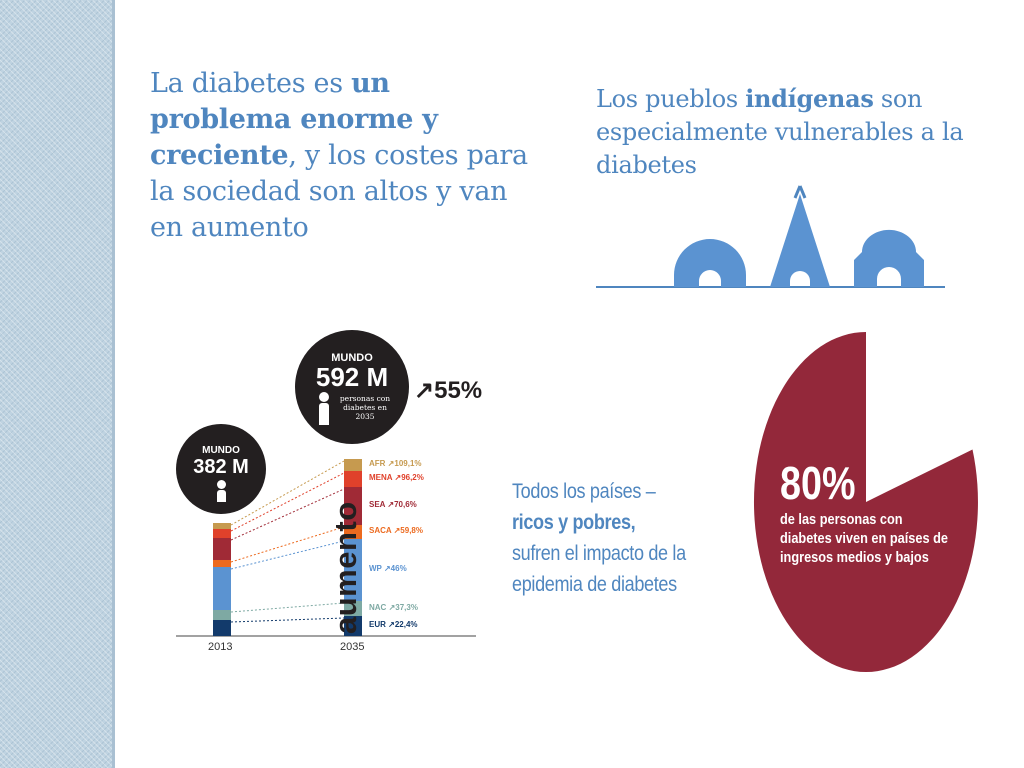 The width and height of the screenshot is (1024, 768). Describe the element at coordinates (671, 99) in the screenshot. I see `indigenous-part-1: Los pueblos` at that location.